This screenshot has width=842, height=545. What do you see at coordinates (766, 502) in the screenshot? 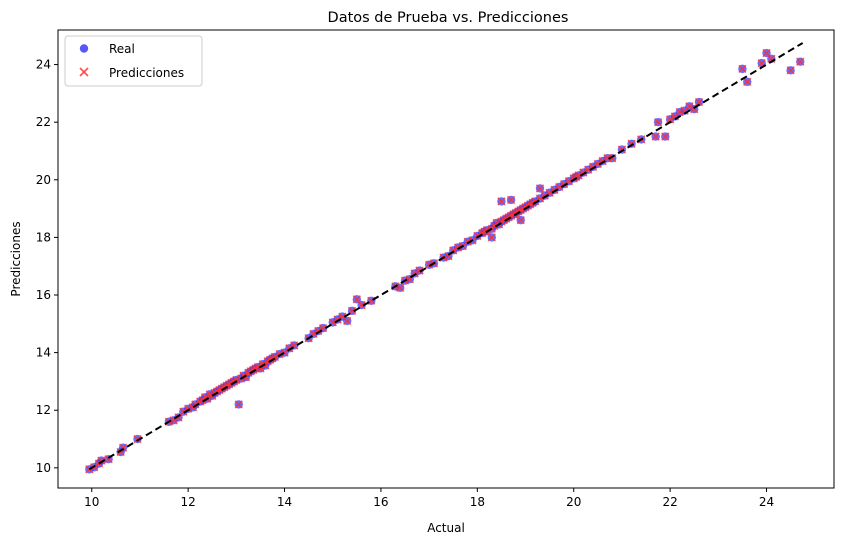
I see `x-tick-label: 24` at bounding box center [766, 502].